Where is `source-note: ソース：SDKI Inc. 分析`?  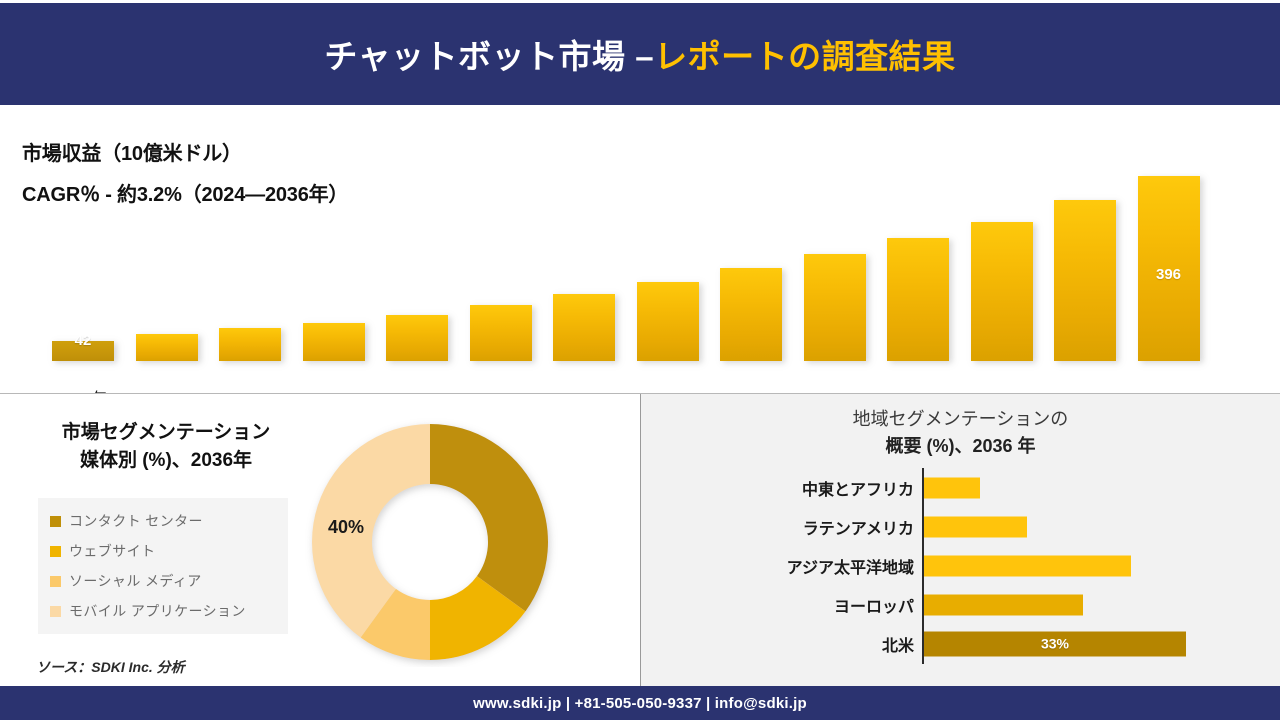
source-note: ソース：SDKI Inc. 分析 is located at coordinates (110, 667).